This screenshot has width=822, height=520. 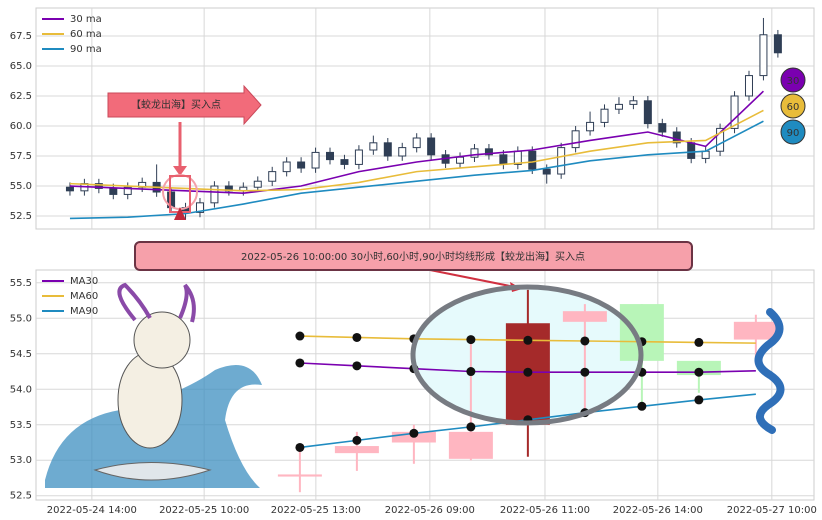 I want to click on ma-badge-label: 60, so click(x=793, y=107).